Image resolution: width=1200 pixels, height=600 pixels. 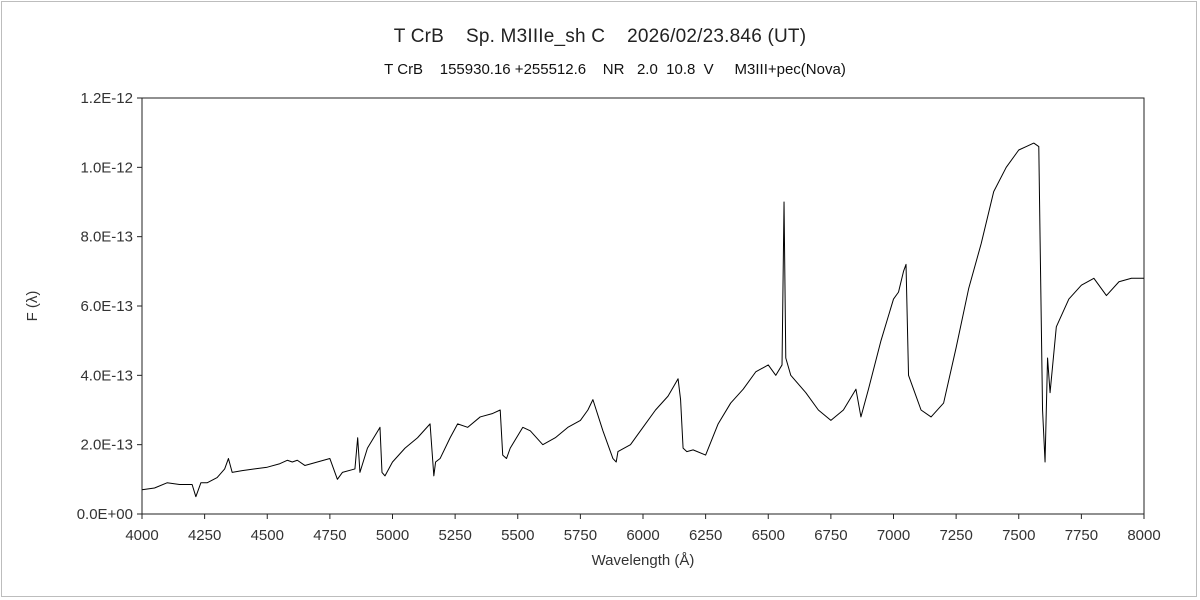 What do you see at coordinates (267, 535) in the screenshot?
I see `x-tick-label: 4500` at bounding box center [267, 535].